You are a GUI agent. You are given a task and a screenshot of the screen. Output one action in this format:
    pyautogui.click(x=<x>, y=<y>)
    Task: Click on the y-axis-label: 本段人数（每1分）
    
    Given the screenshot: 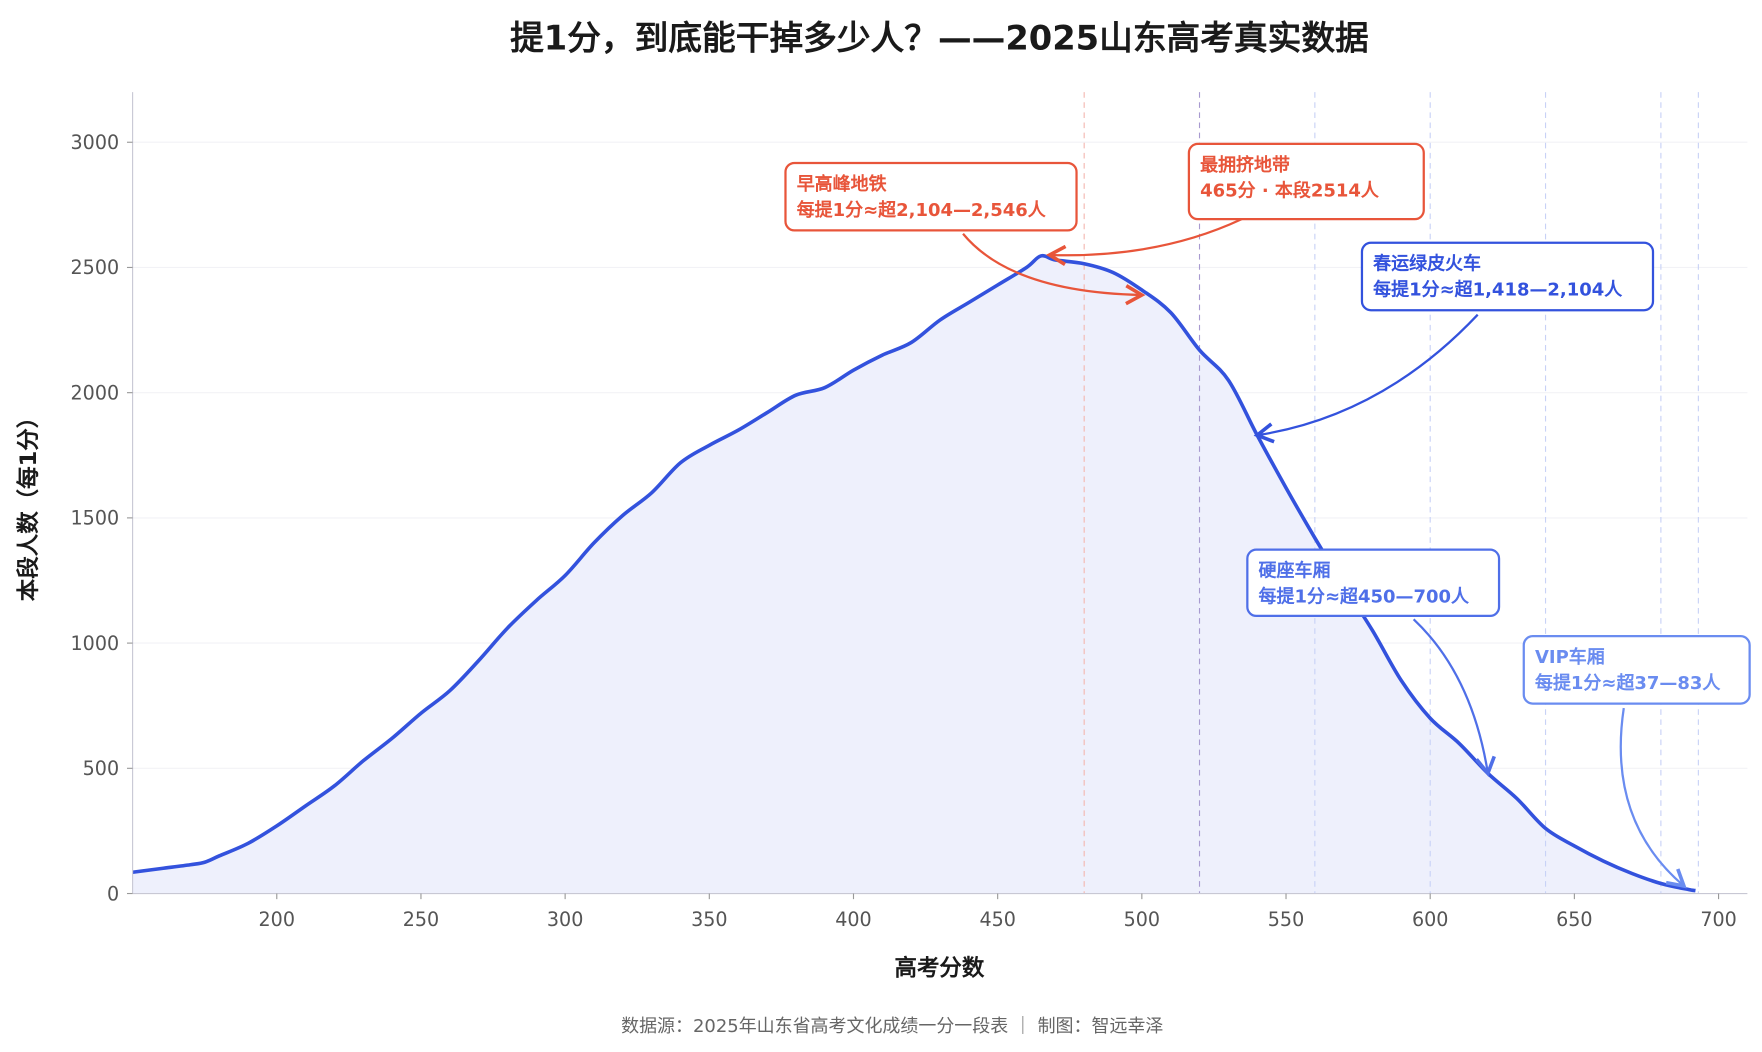 What is the action you would take?
    pyautogui.click(x=28, y=503)
    